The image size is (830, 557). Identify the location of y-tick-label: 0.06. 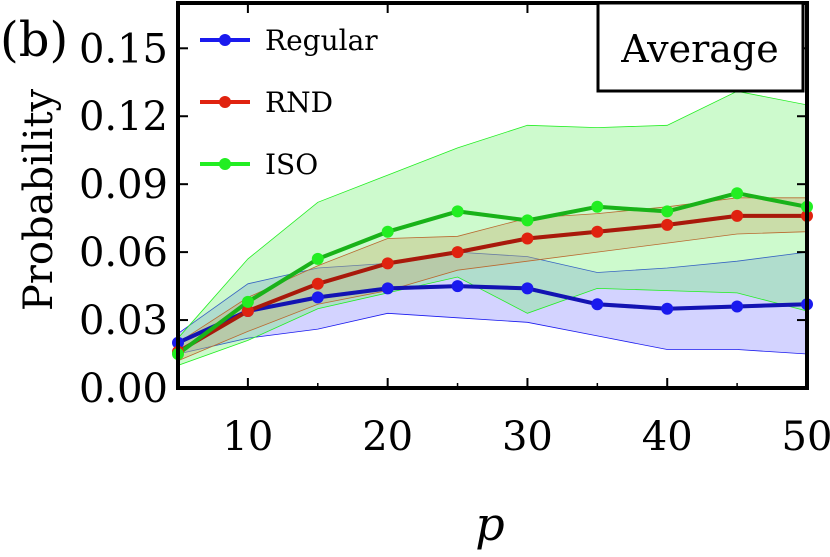
(123, 253).